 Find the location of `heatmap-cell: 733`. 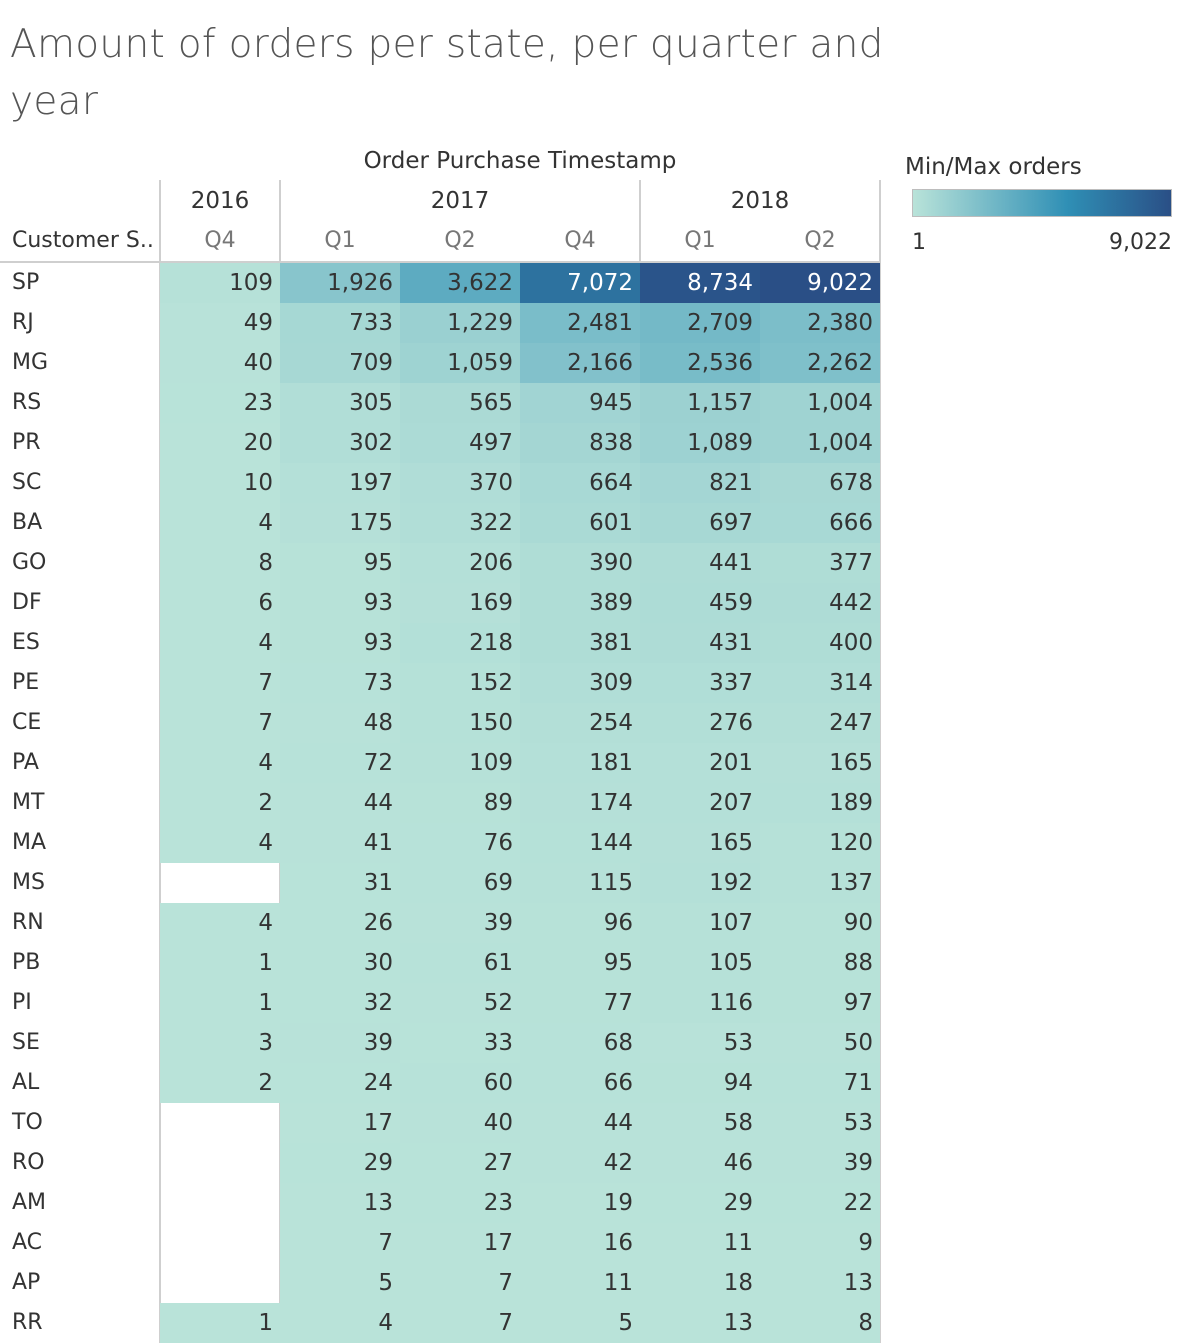

heatmap-cell: 733 is located at coordinates (340, 323).